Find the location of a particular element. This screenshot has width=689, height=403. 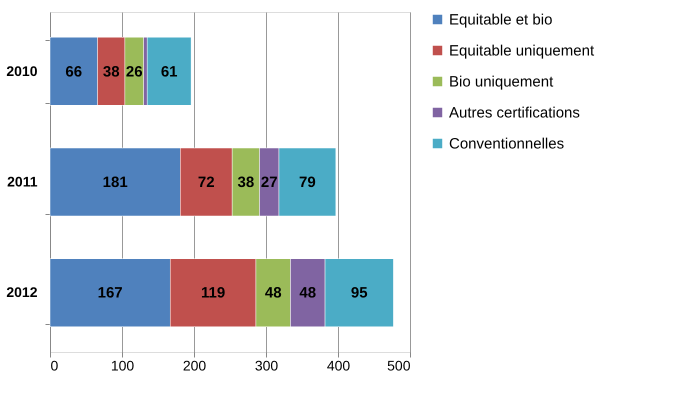

x-tick-label: 400 is located at coordinates (338, 366).